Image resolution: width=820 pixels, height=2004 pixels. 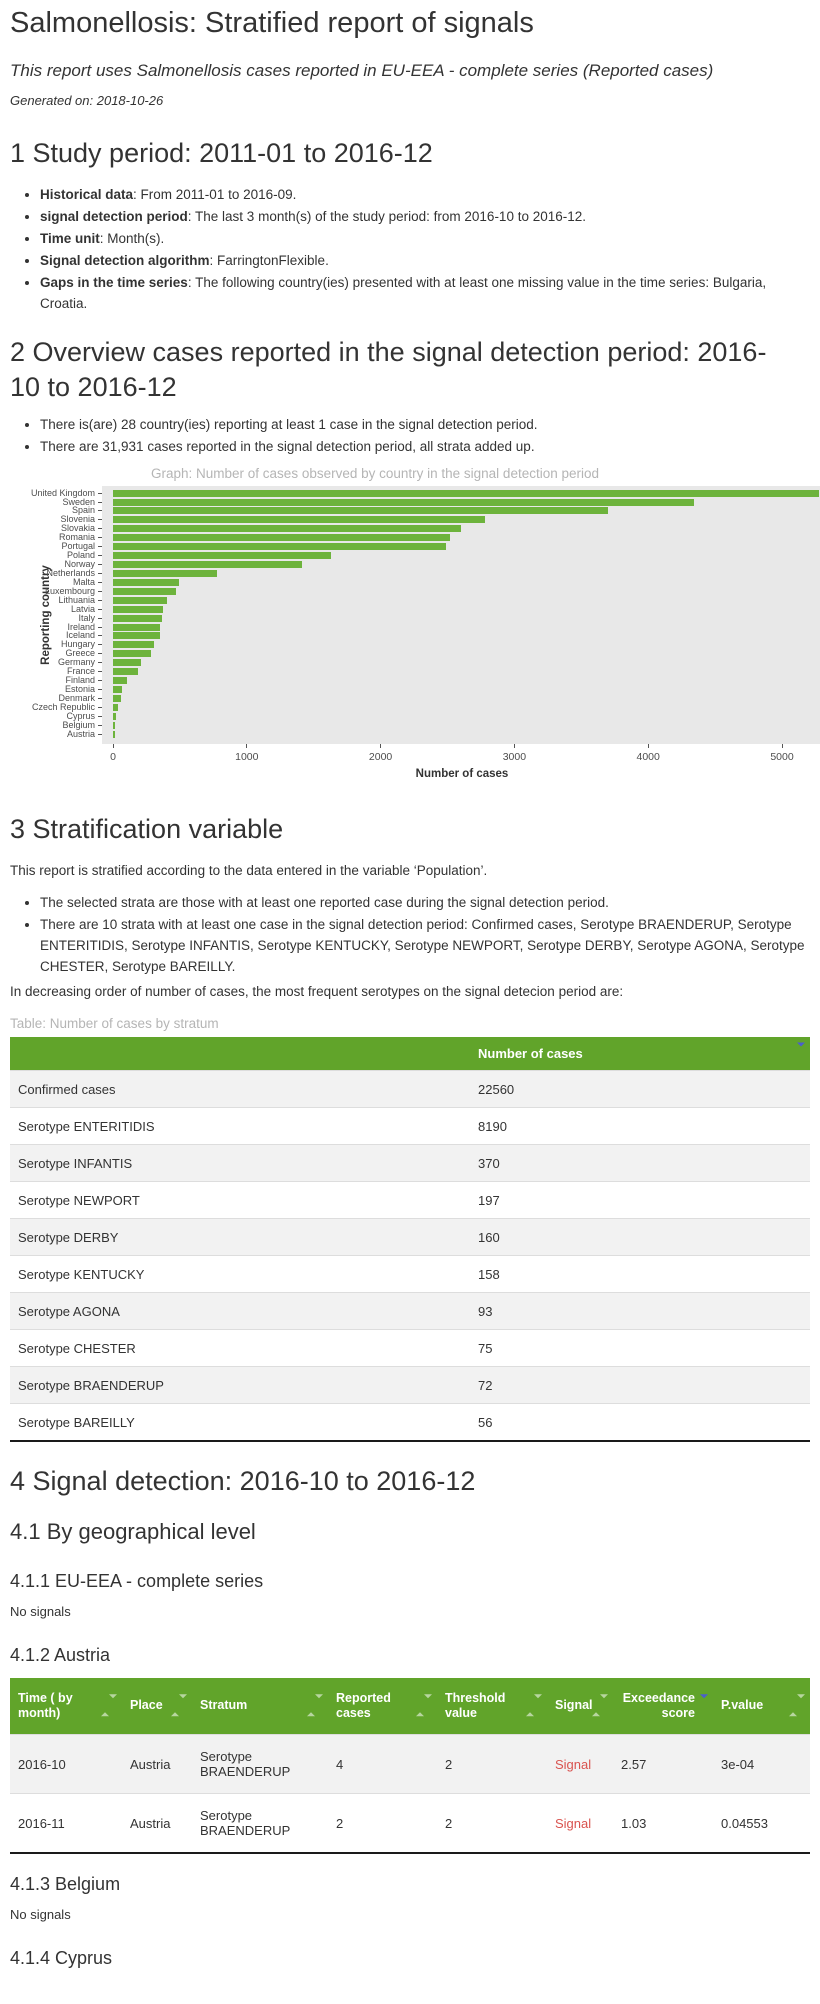 What do you see at coordinates (40, 1914) in the screenshot?
I see `no-signals-text: No signals` at bounding box center [40, 1914].